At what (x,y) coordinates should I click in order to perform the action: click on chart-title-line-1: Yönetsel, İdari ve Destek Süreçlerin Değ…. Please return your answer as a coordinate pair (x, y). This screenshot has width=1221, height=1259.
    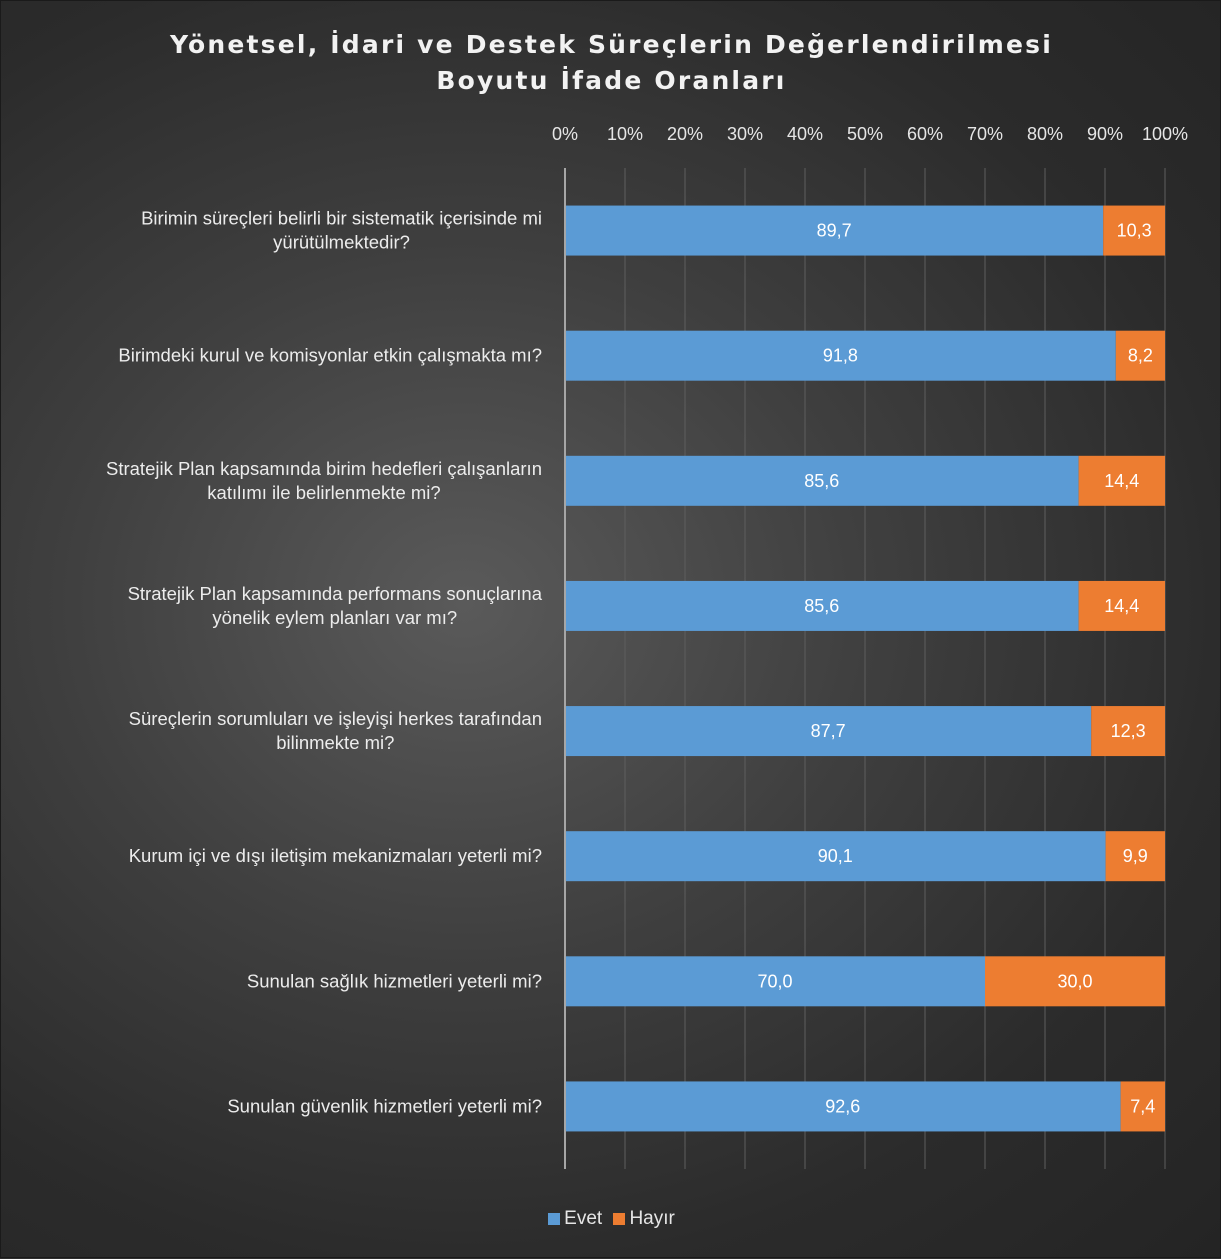
    Looking at the image, I should click on (611, 44).